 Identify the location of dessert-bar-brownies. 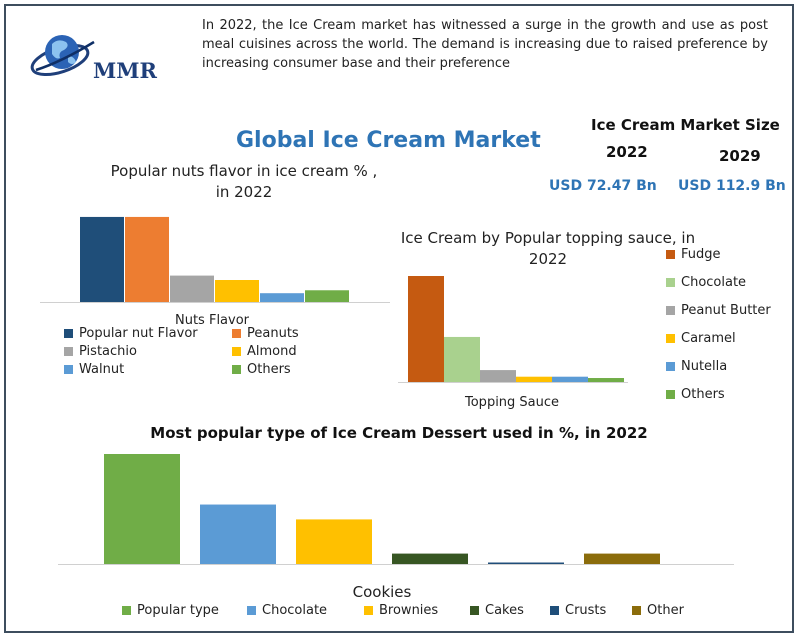
(334, 541).